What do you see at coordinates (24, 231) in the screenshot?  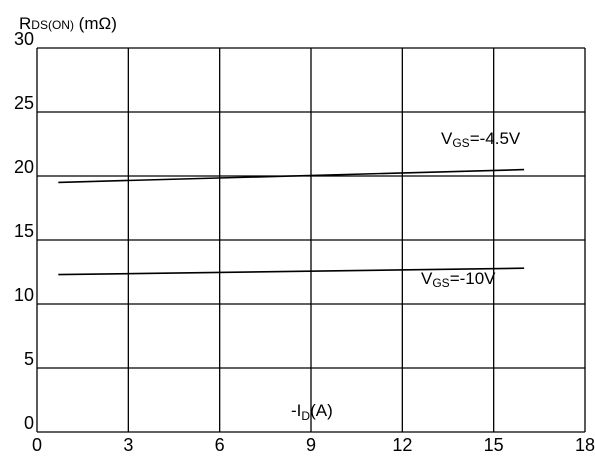 I see `y-tick-label-15: 15` at bounding box center [24, 231].